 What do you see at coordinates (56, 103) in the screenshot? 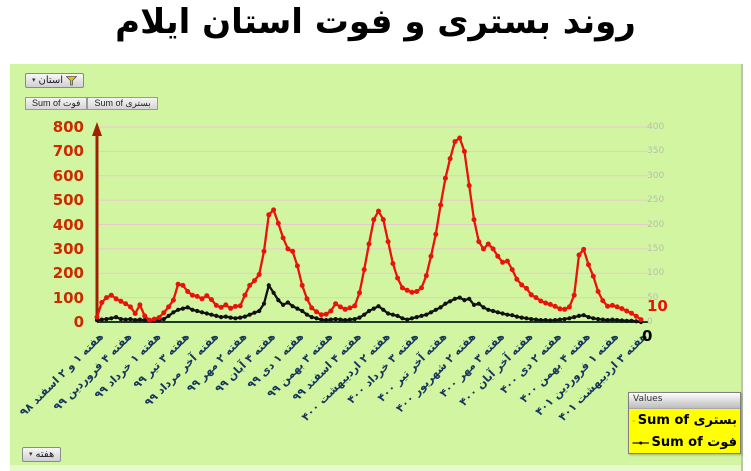
I see `value-field-button-deaths: Sum of فوت` at bounding box center [56, 103].